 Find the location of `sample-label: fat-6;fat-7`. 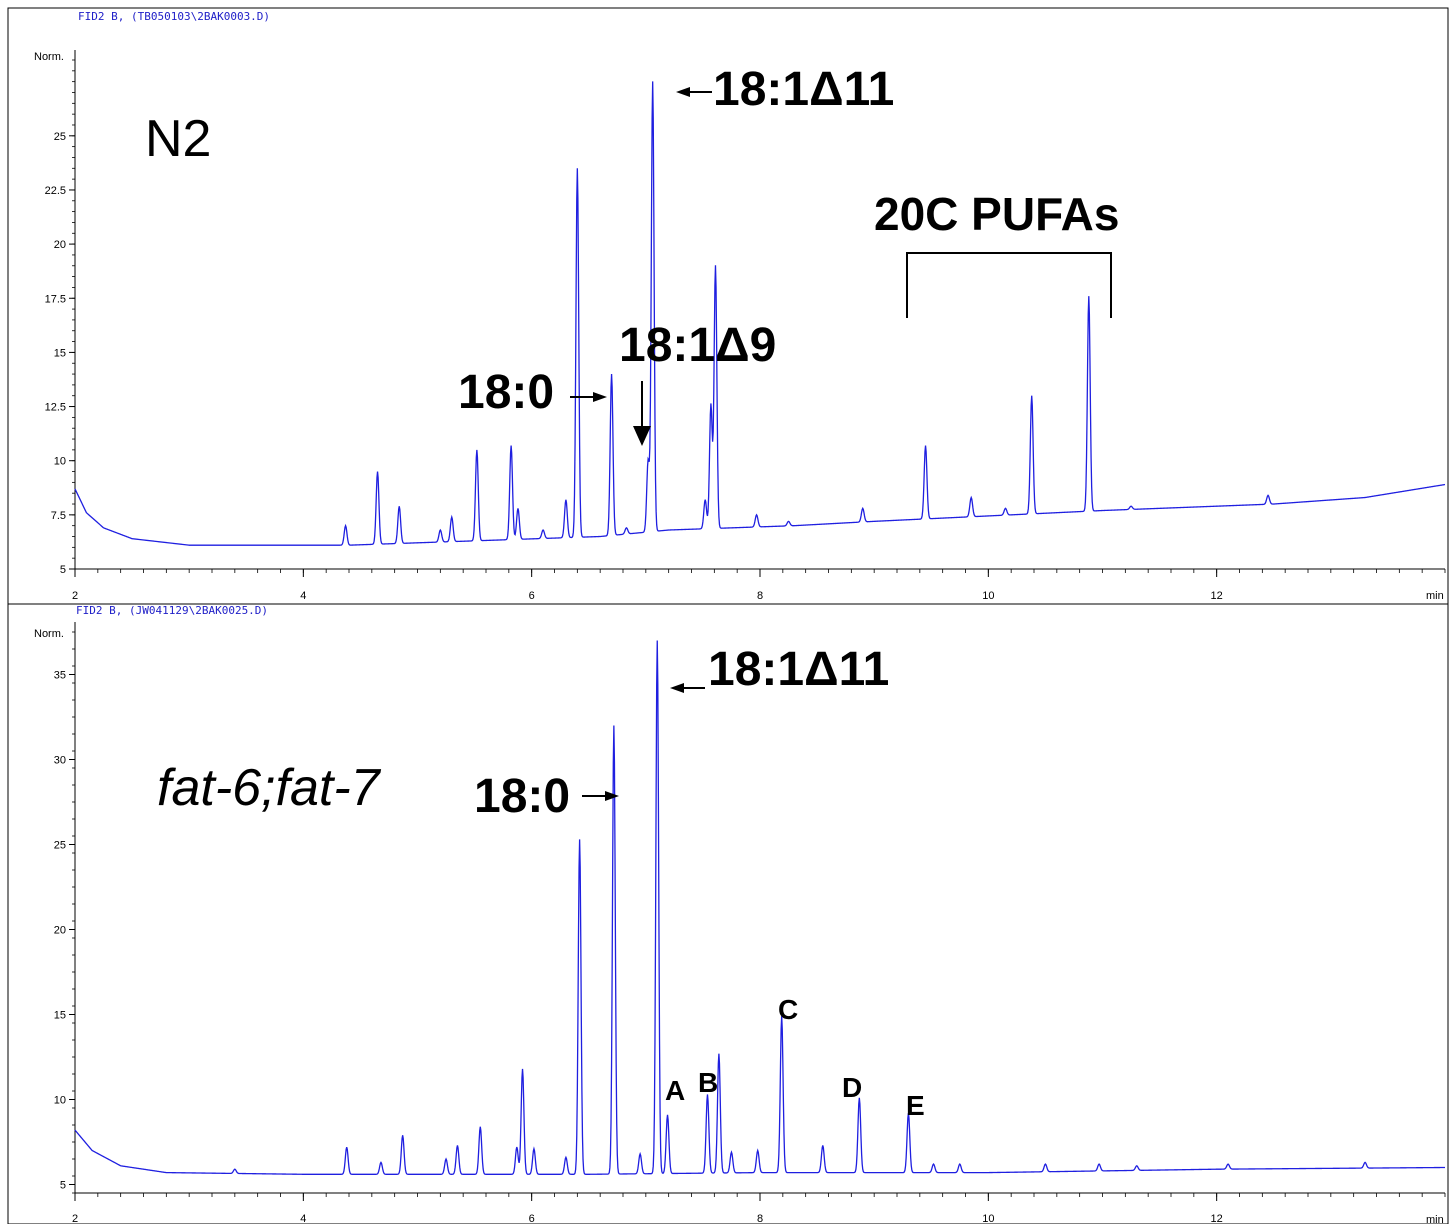

sample-label: fat-6;fat-7 is located at coordinates (269, 788).